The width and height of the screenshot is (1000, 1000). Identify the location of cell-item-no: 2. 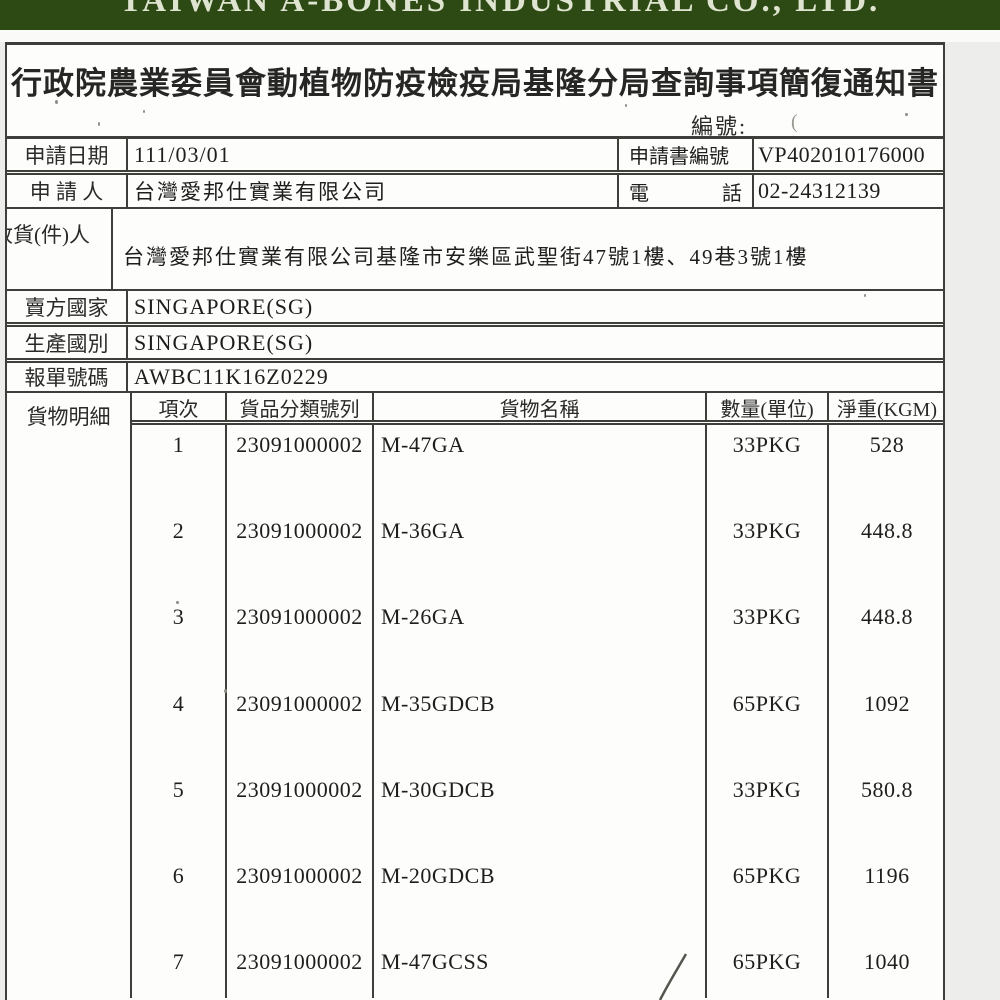
(179, 554).